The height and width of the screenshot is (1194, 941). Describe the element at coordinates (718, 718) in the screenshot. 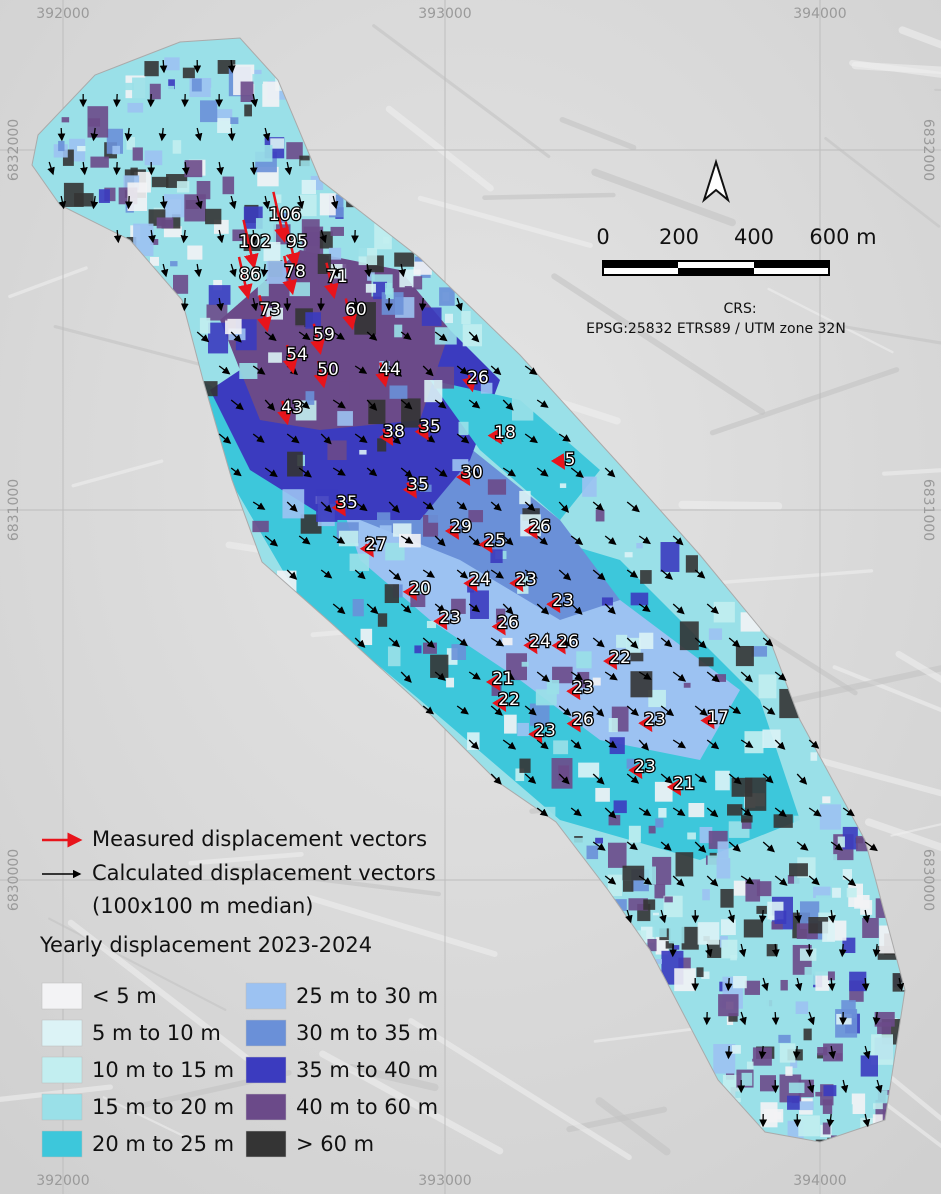

I see `measured-label: 17` at that location.